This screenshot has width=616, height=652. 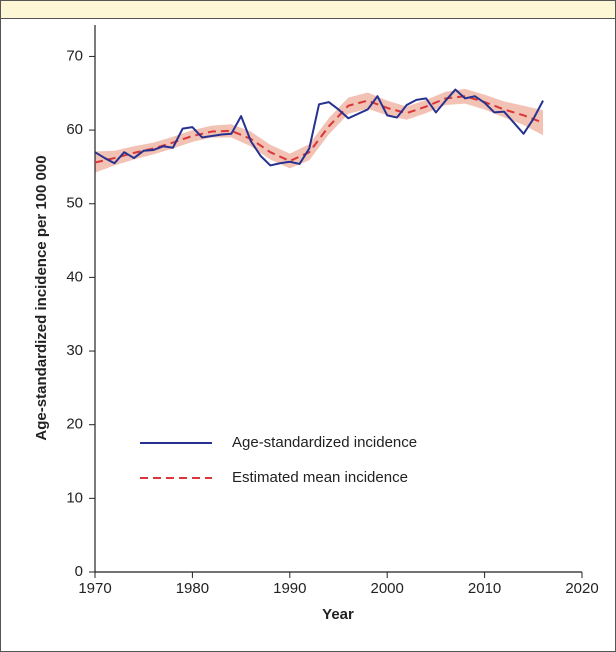 What do you see at coordinates (74, 350) in the screenshot?
I see `y-tick-label: 30` at bounding box center [74, 350].